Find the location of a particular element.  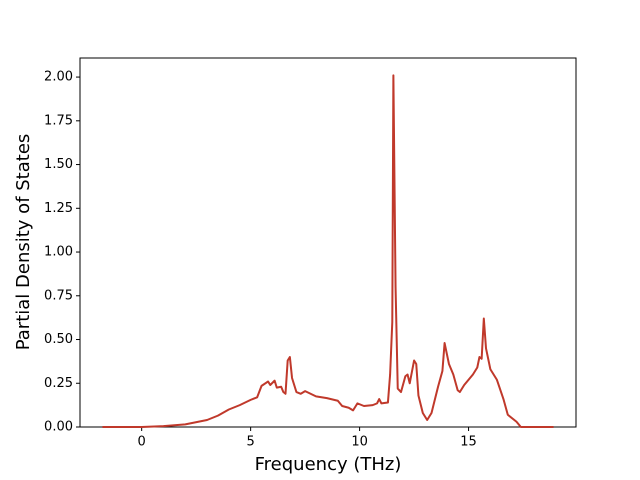

x-tick-label: 5 is located at coordinates (250, 442).